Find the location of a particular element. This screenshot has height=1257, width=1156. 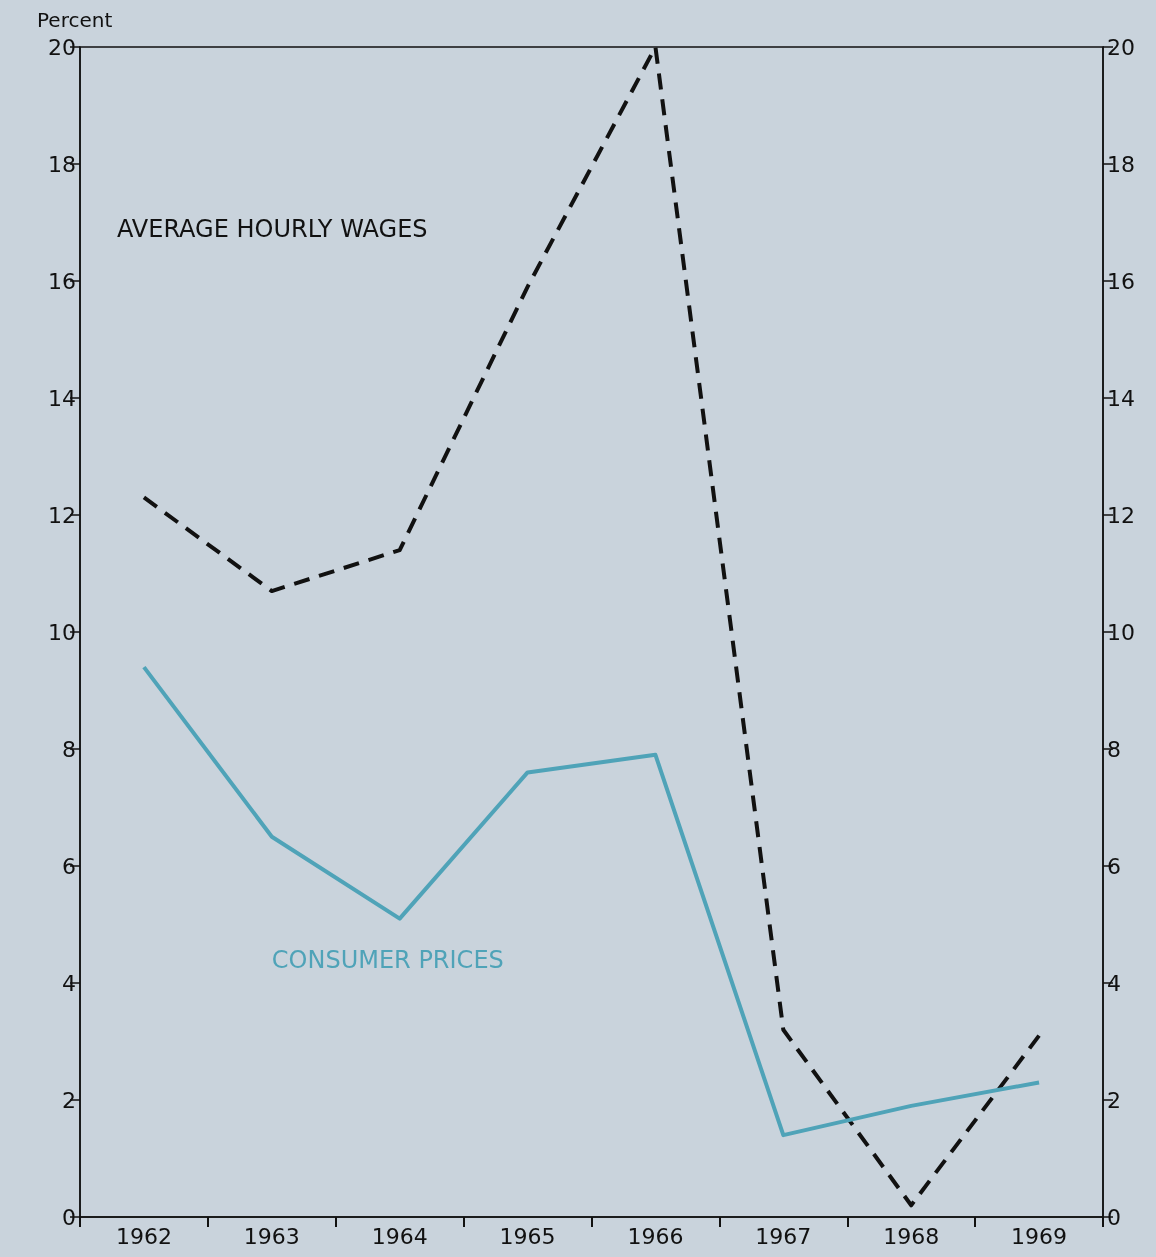

y2-tick-label: 18 is located at coordinates (1121, 164).